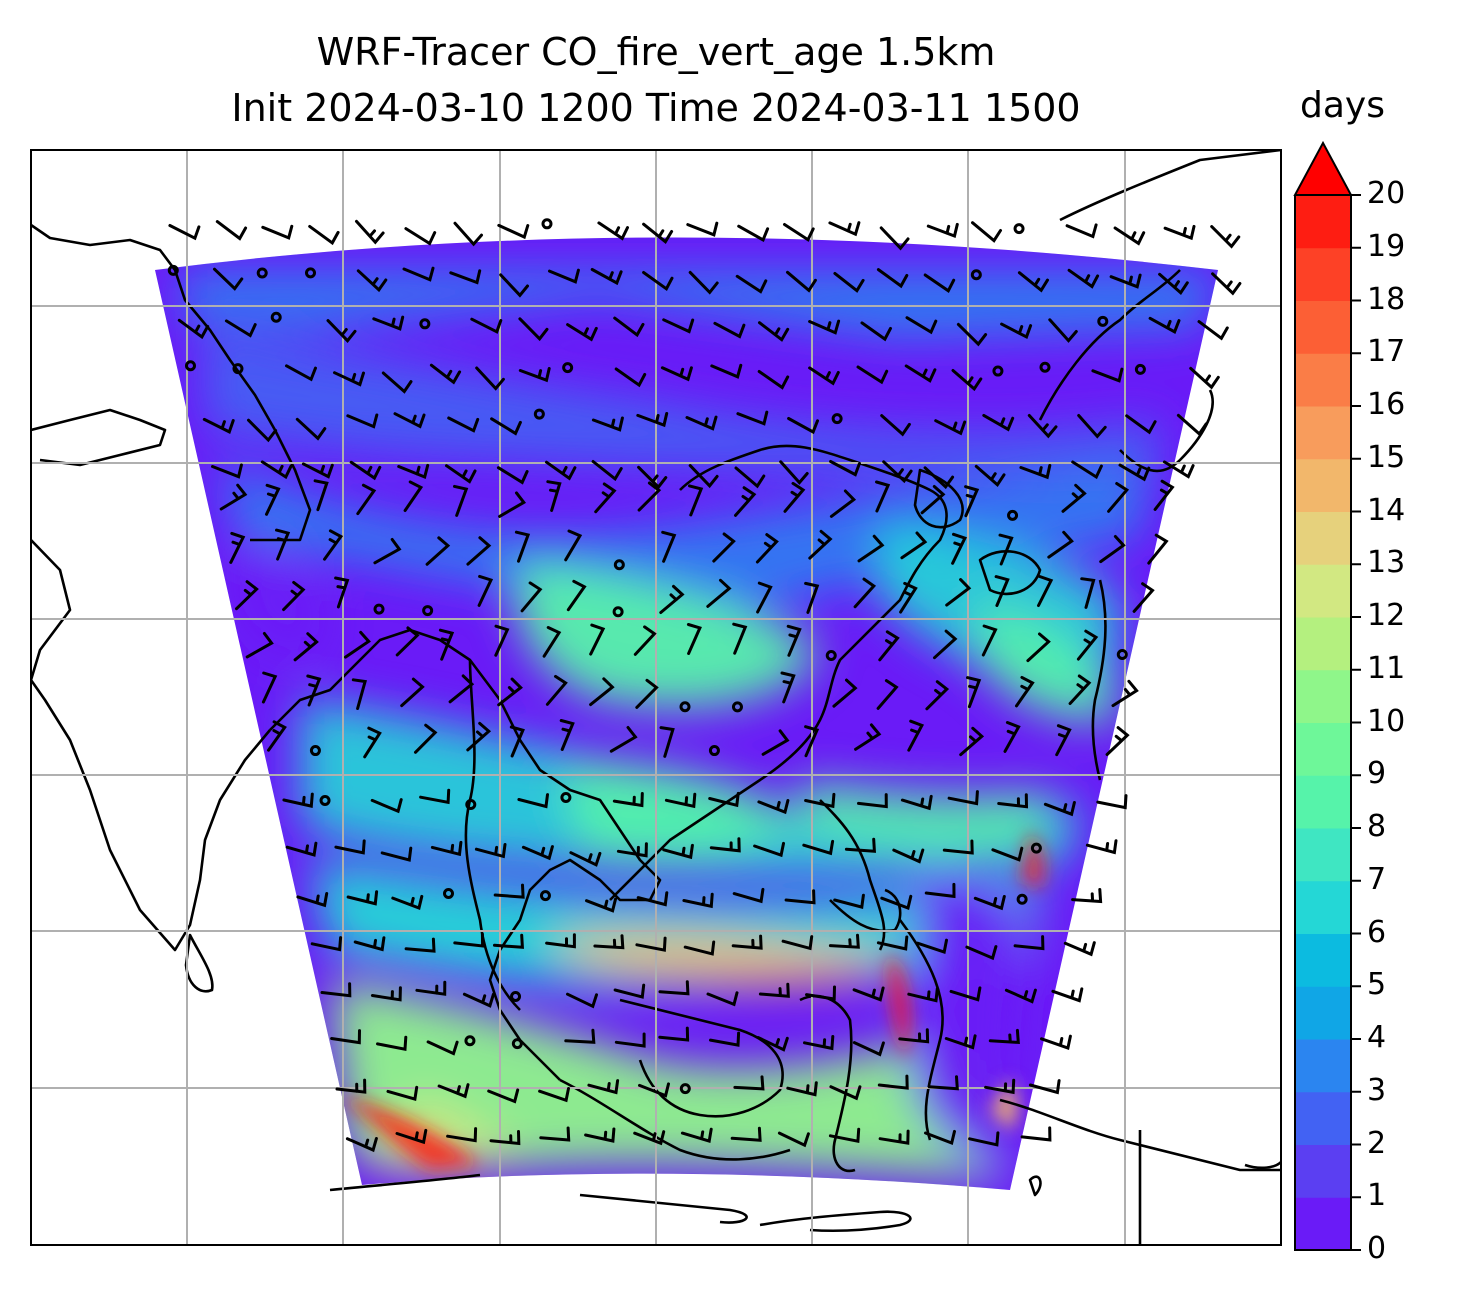  I want to click on colorbar-tick-label: 17, so click(1386, 352).